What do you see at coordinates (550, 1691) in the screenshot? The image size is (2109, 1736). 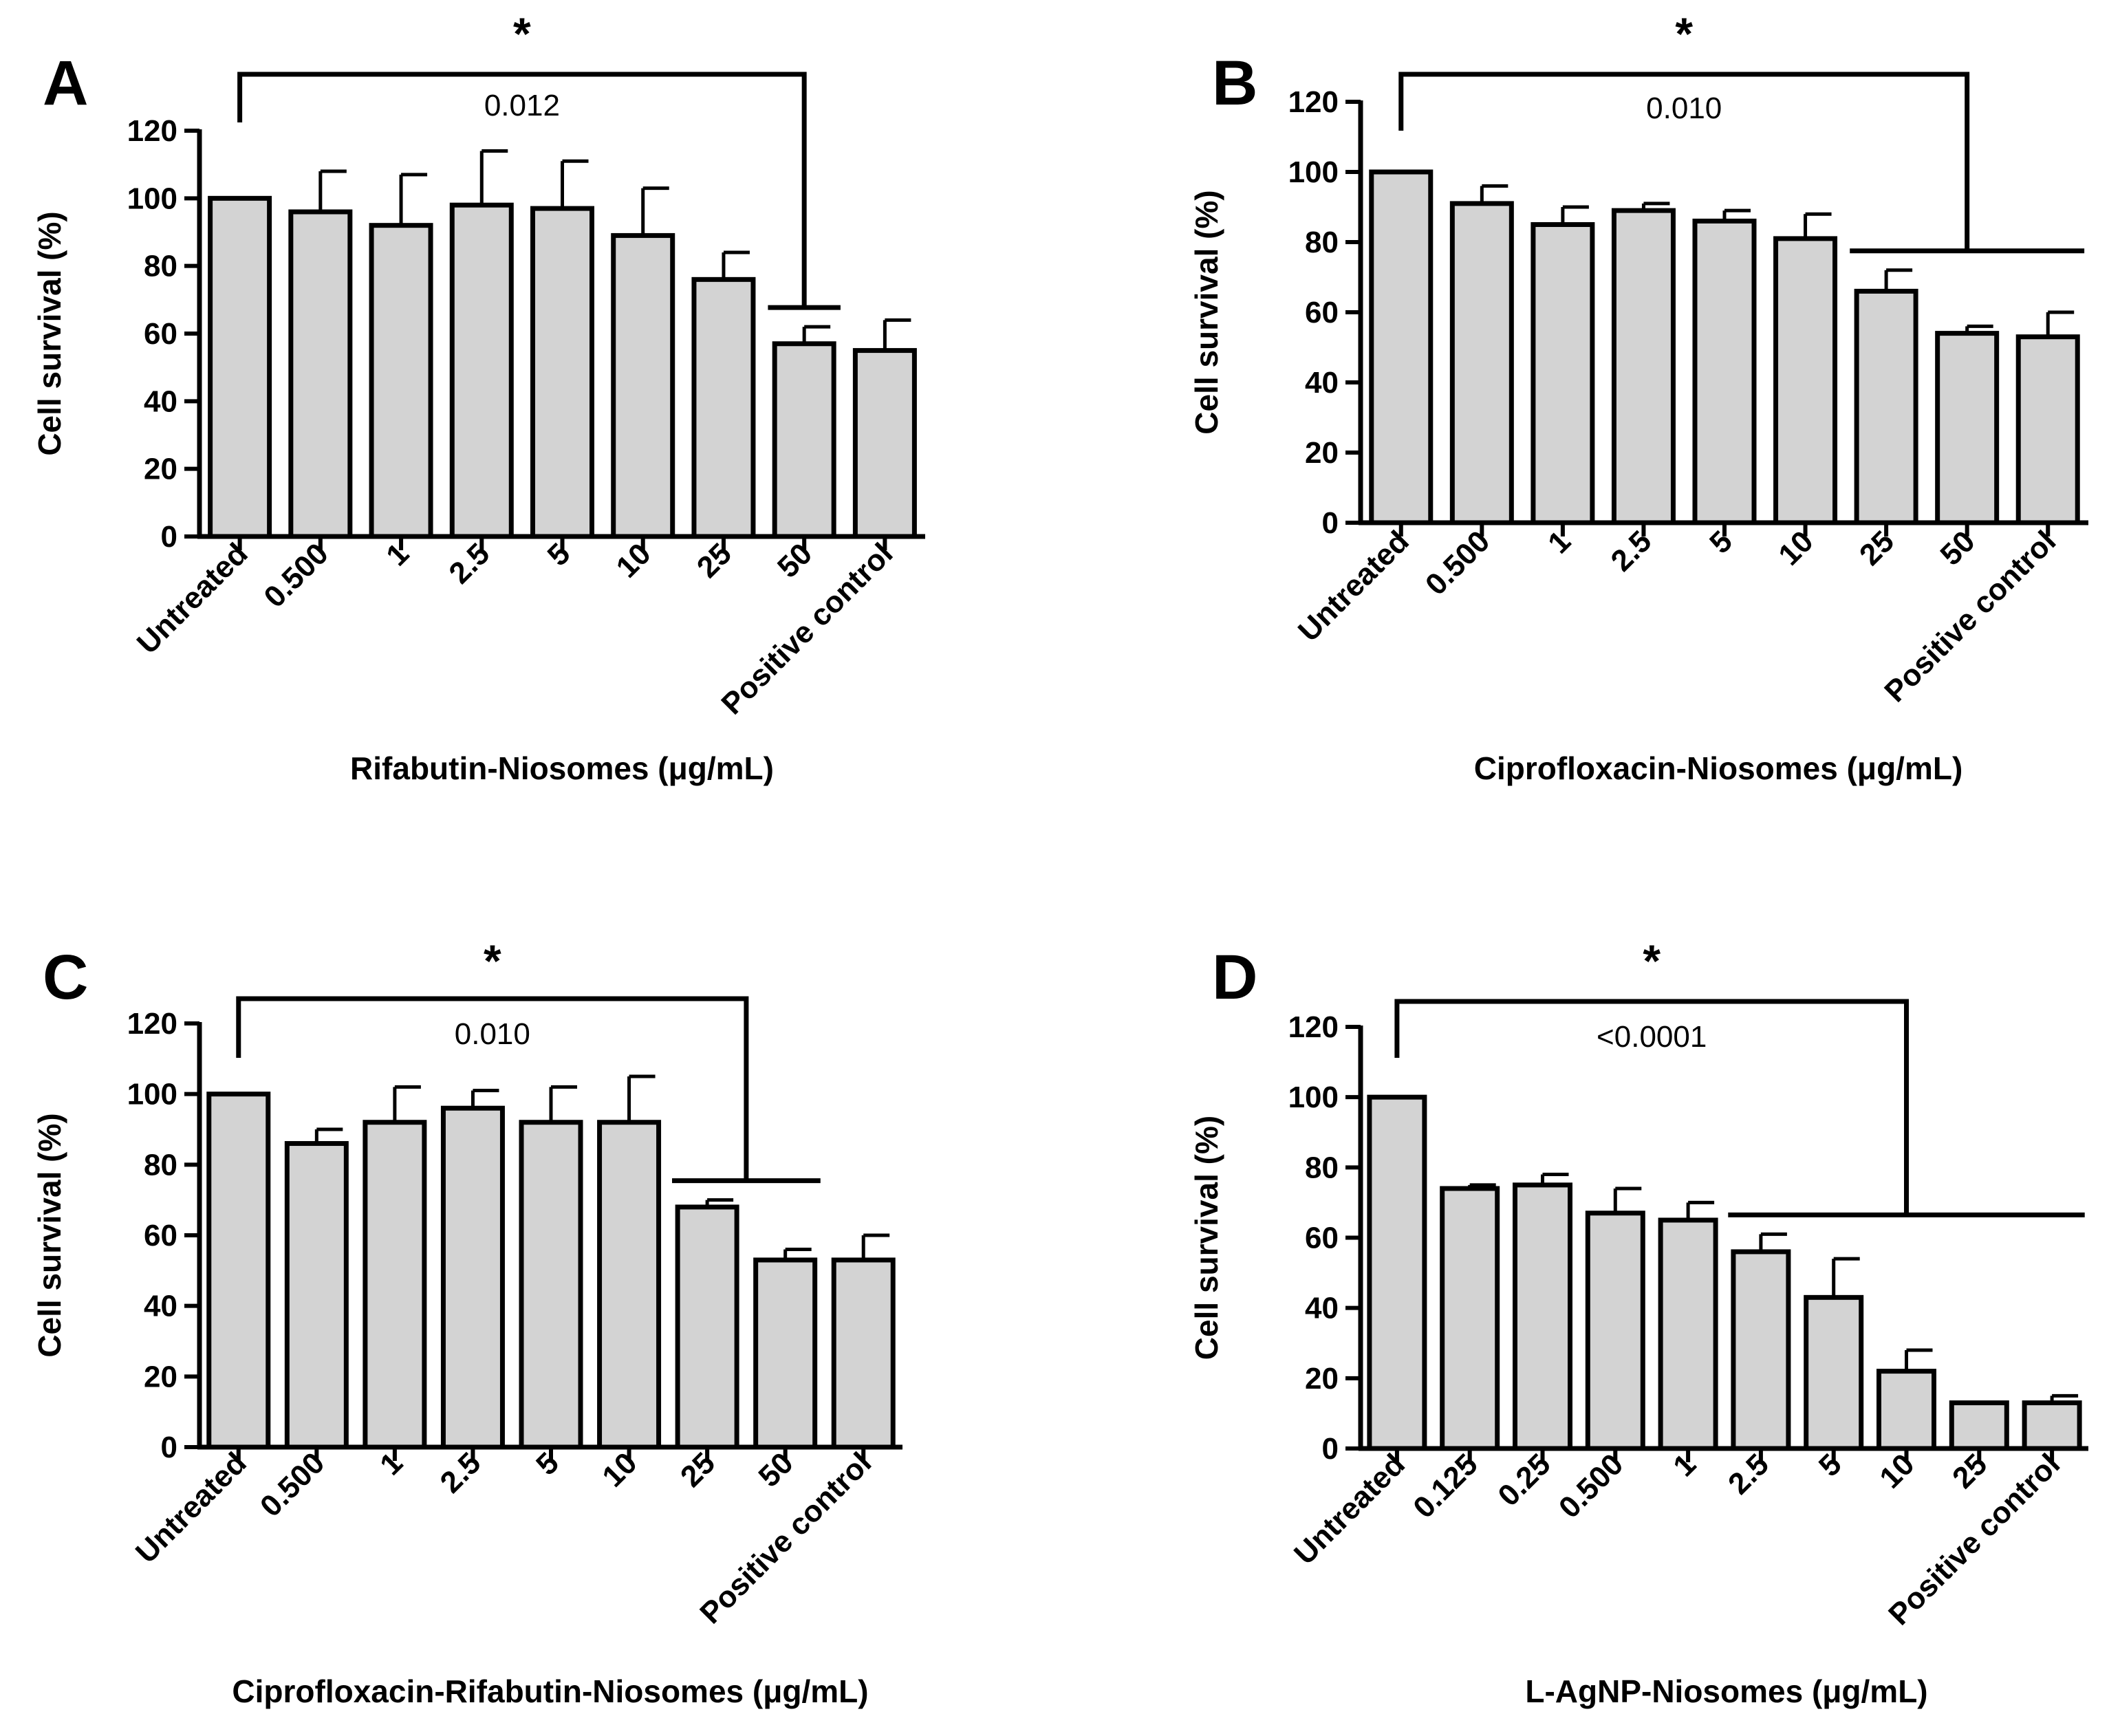 I see `x-axis-label: Ciprofloxacin-Rifabutin-Niosomes (μg/mL)` at bounding box center [550, 1691].